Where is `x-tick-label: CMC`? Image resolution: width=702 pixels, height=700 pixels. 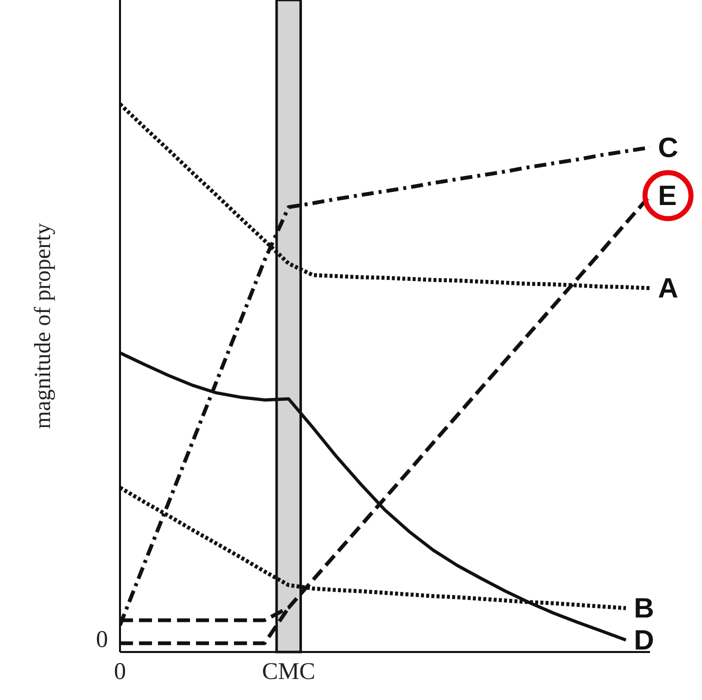 x-tick-label: CMC is located at coordinates (289, 672).